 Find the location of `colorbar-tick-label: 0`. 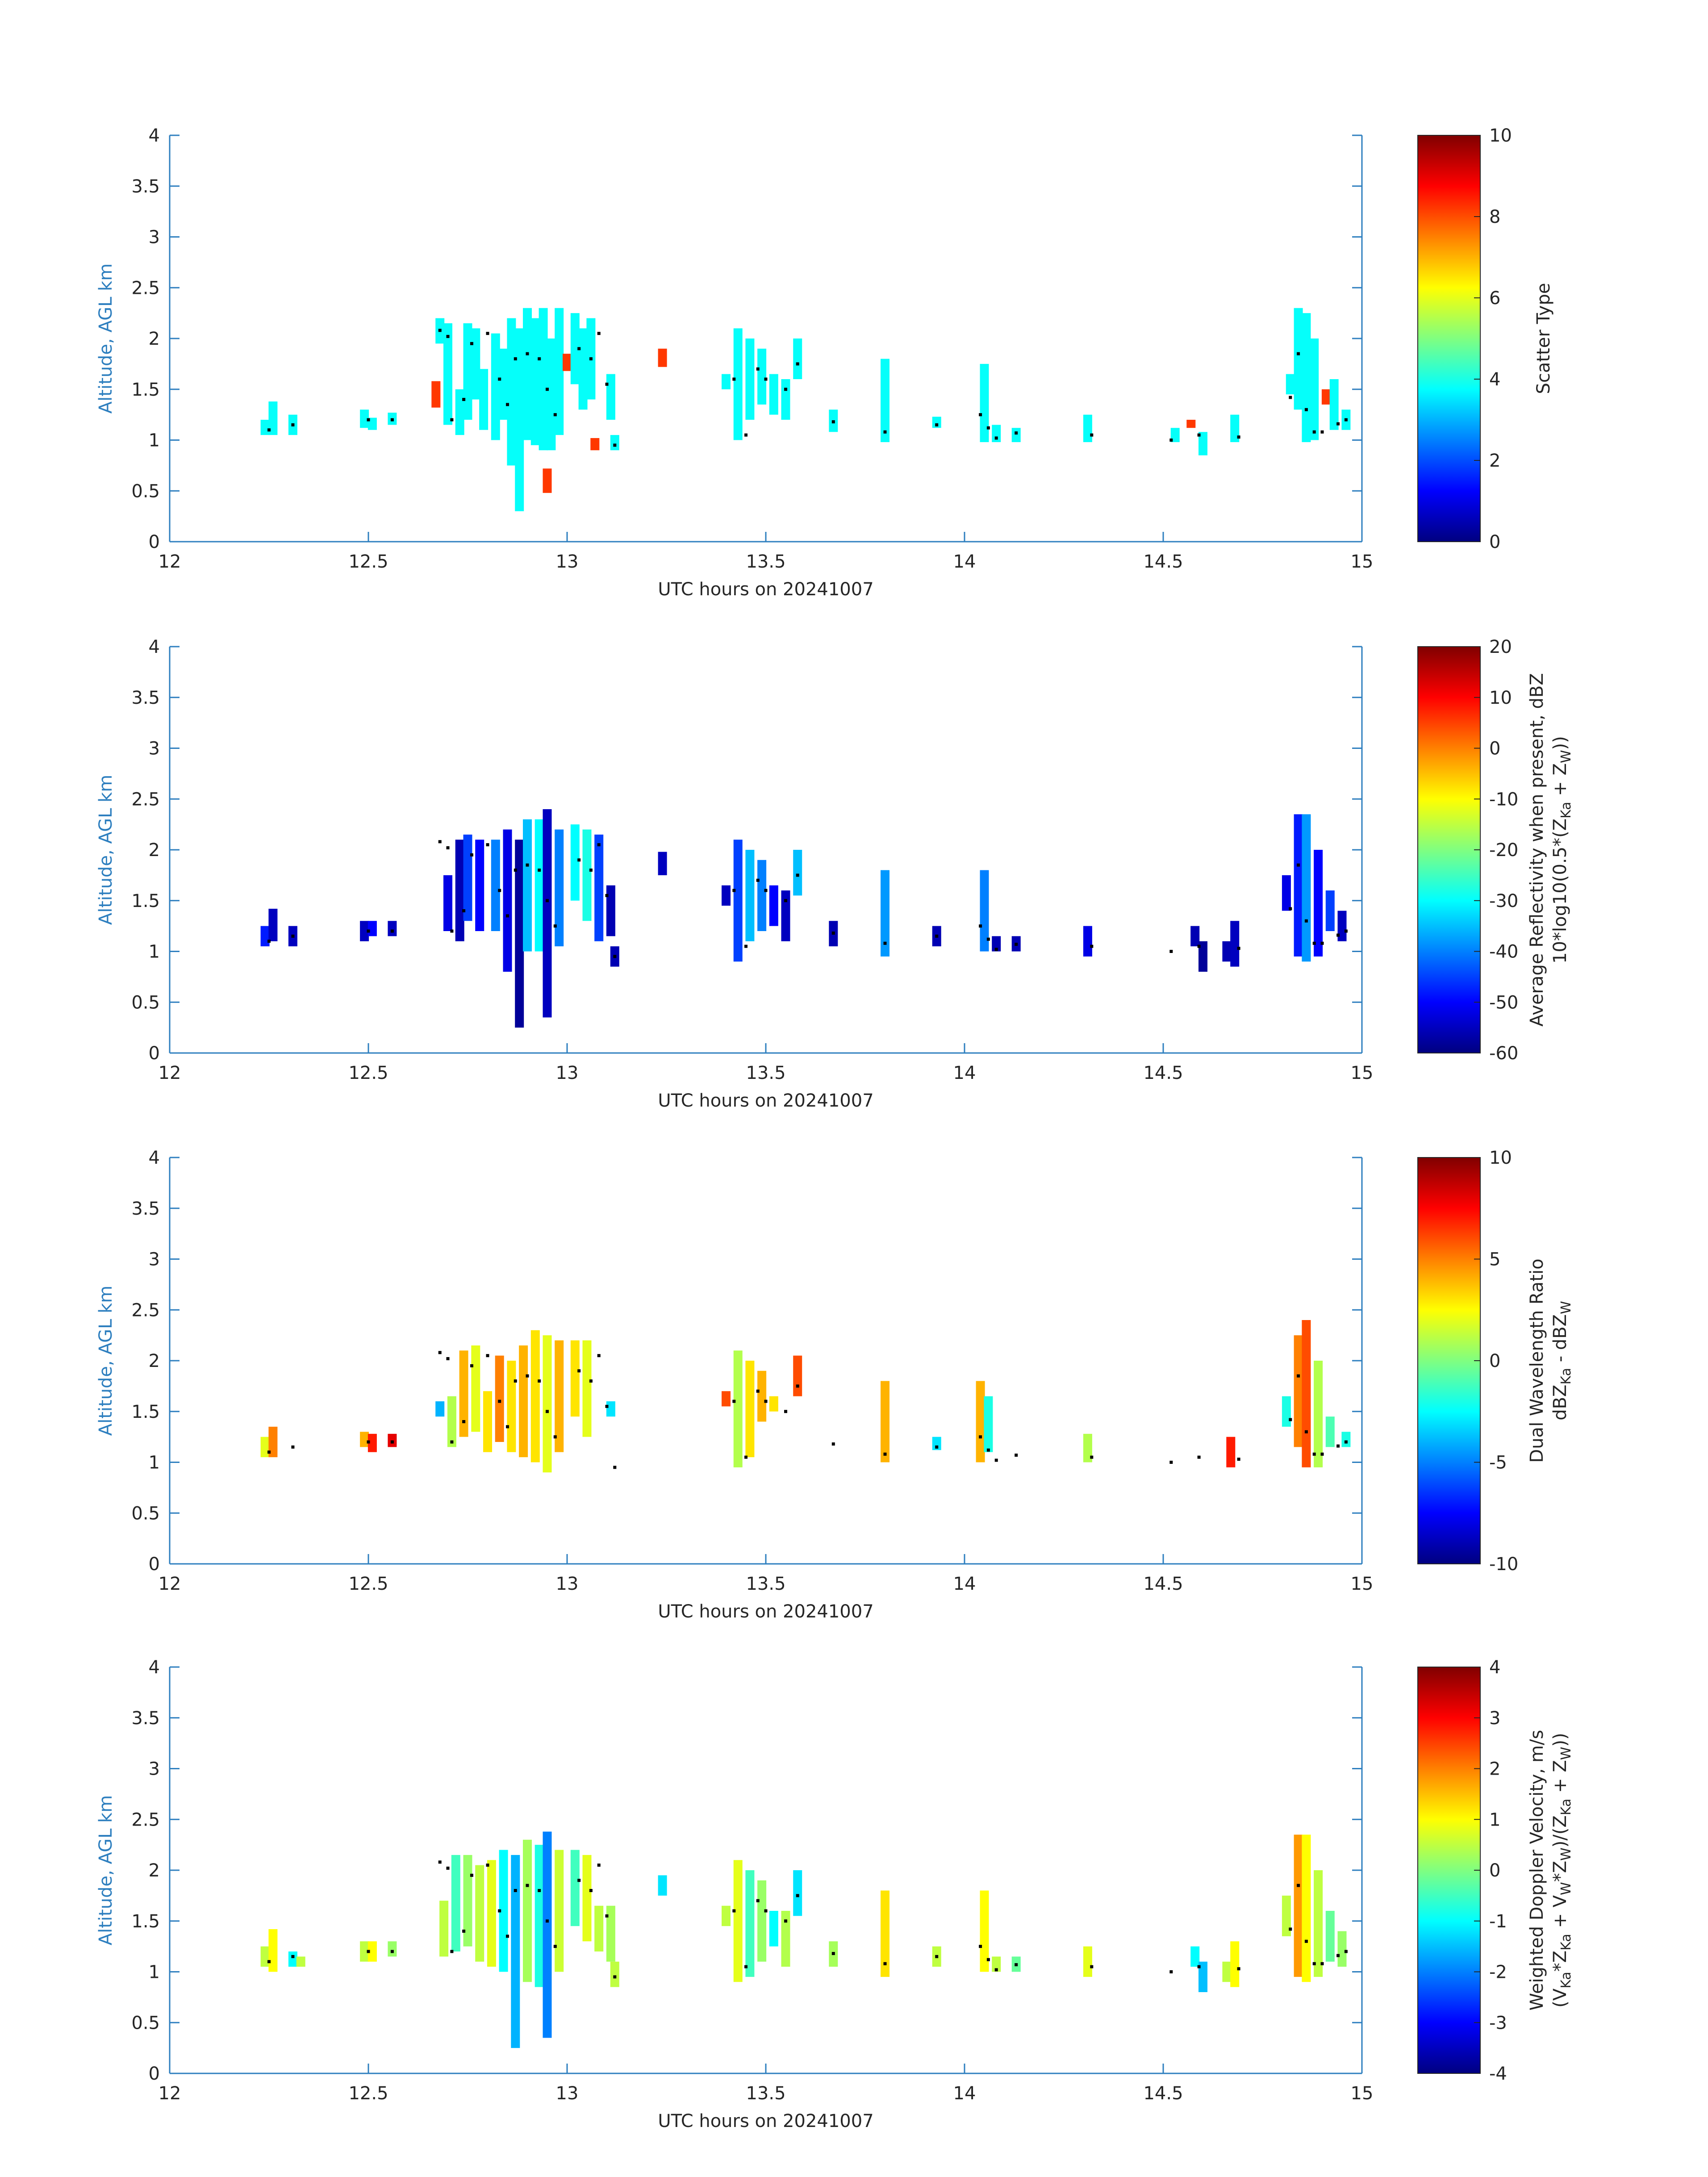

colorbar-tick-label: 0 is located at coordinates (1494, 1870).